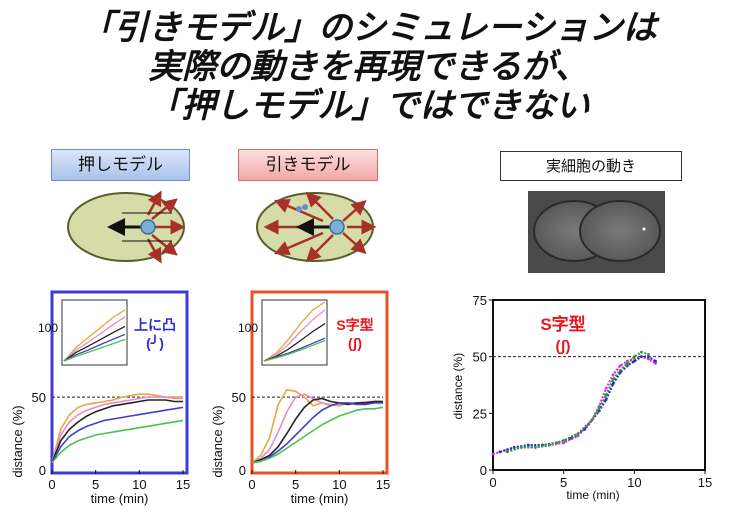 The height and width of the screenshot is (516, 737). I want to click on shape-symbol: (╯), so click(155, 342).